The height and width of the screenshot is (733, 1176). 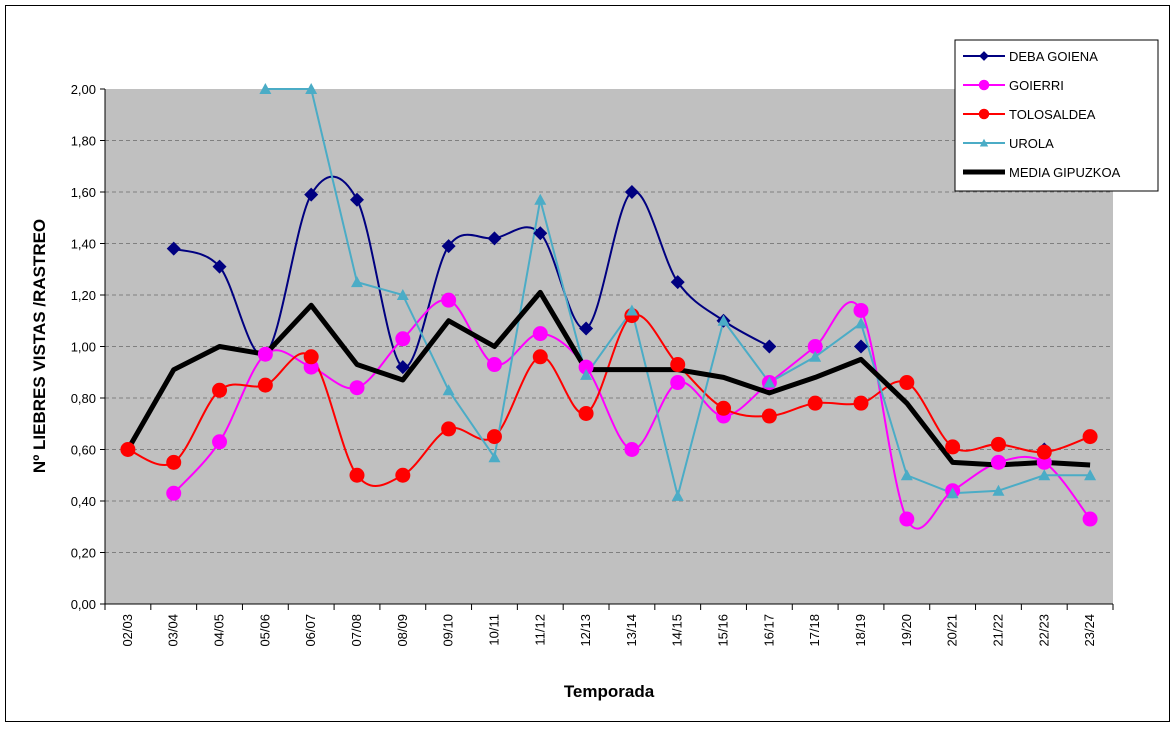 I want to click on x-tick-label: 10/11, so click(x=493, y=630).